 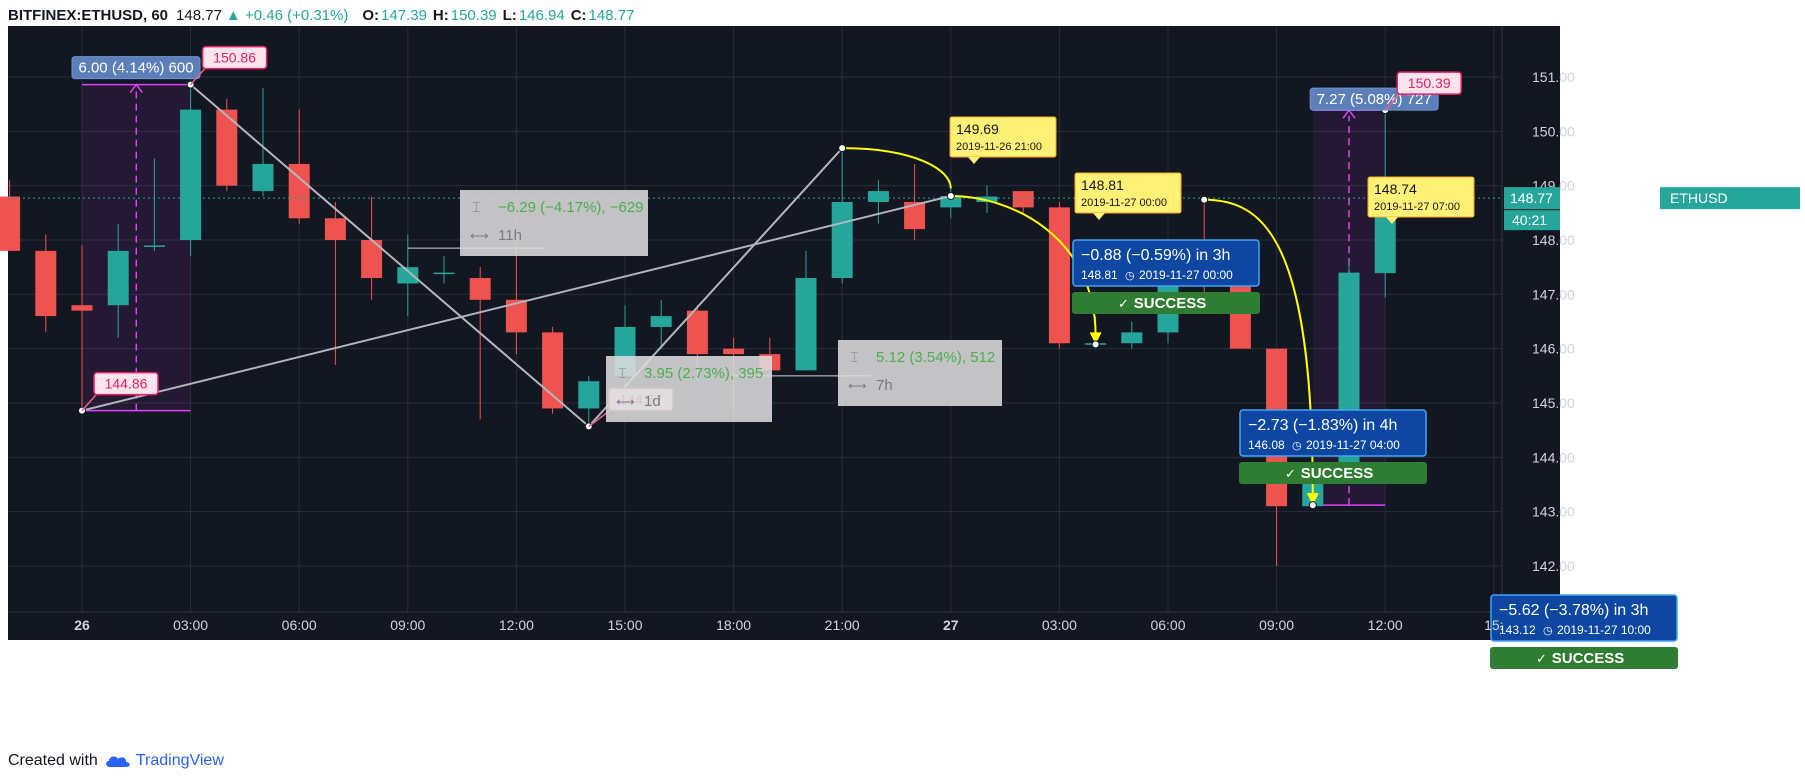 I want to click on countdown-text: 40:21, so click(x=1529, y=220).